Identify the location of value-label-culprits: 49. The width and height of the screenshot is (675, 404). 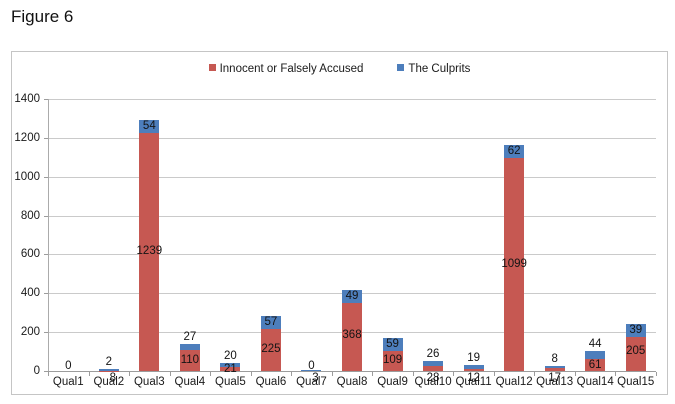
(352, 296).